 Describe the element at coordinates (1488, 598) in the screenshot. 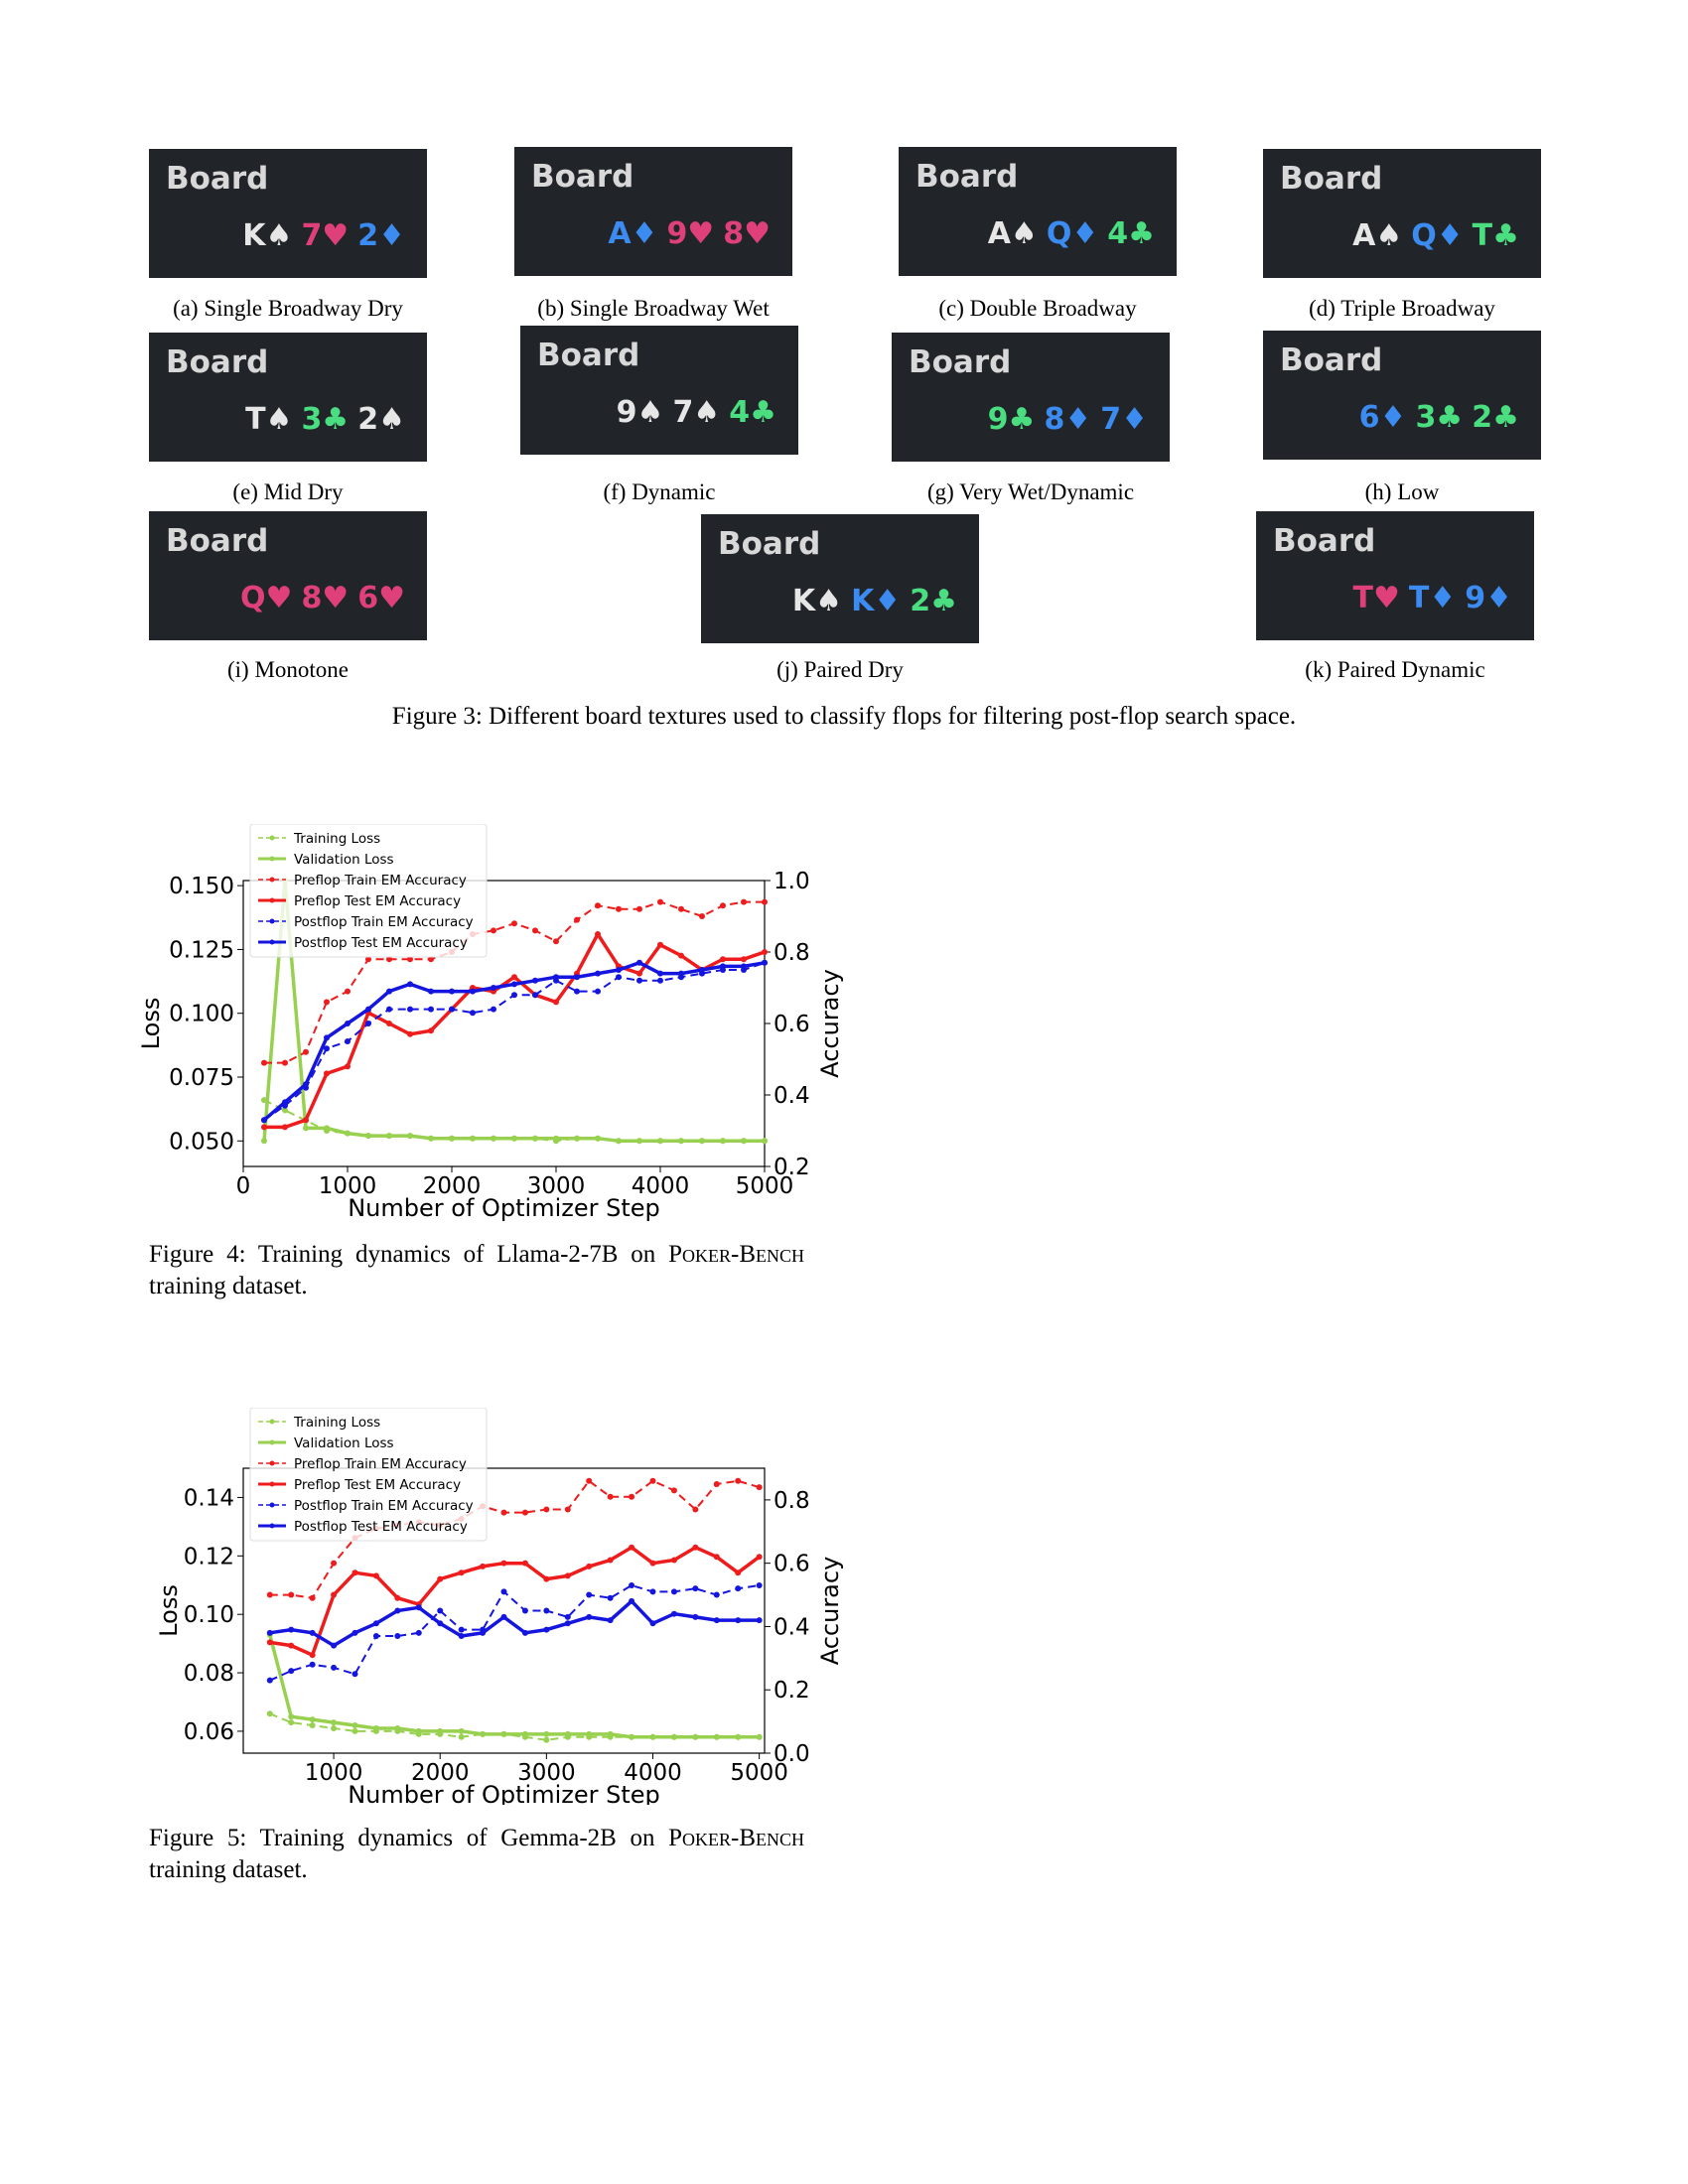

I see `card: 9♦` at that location.